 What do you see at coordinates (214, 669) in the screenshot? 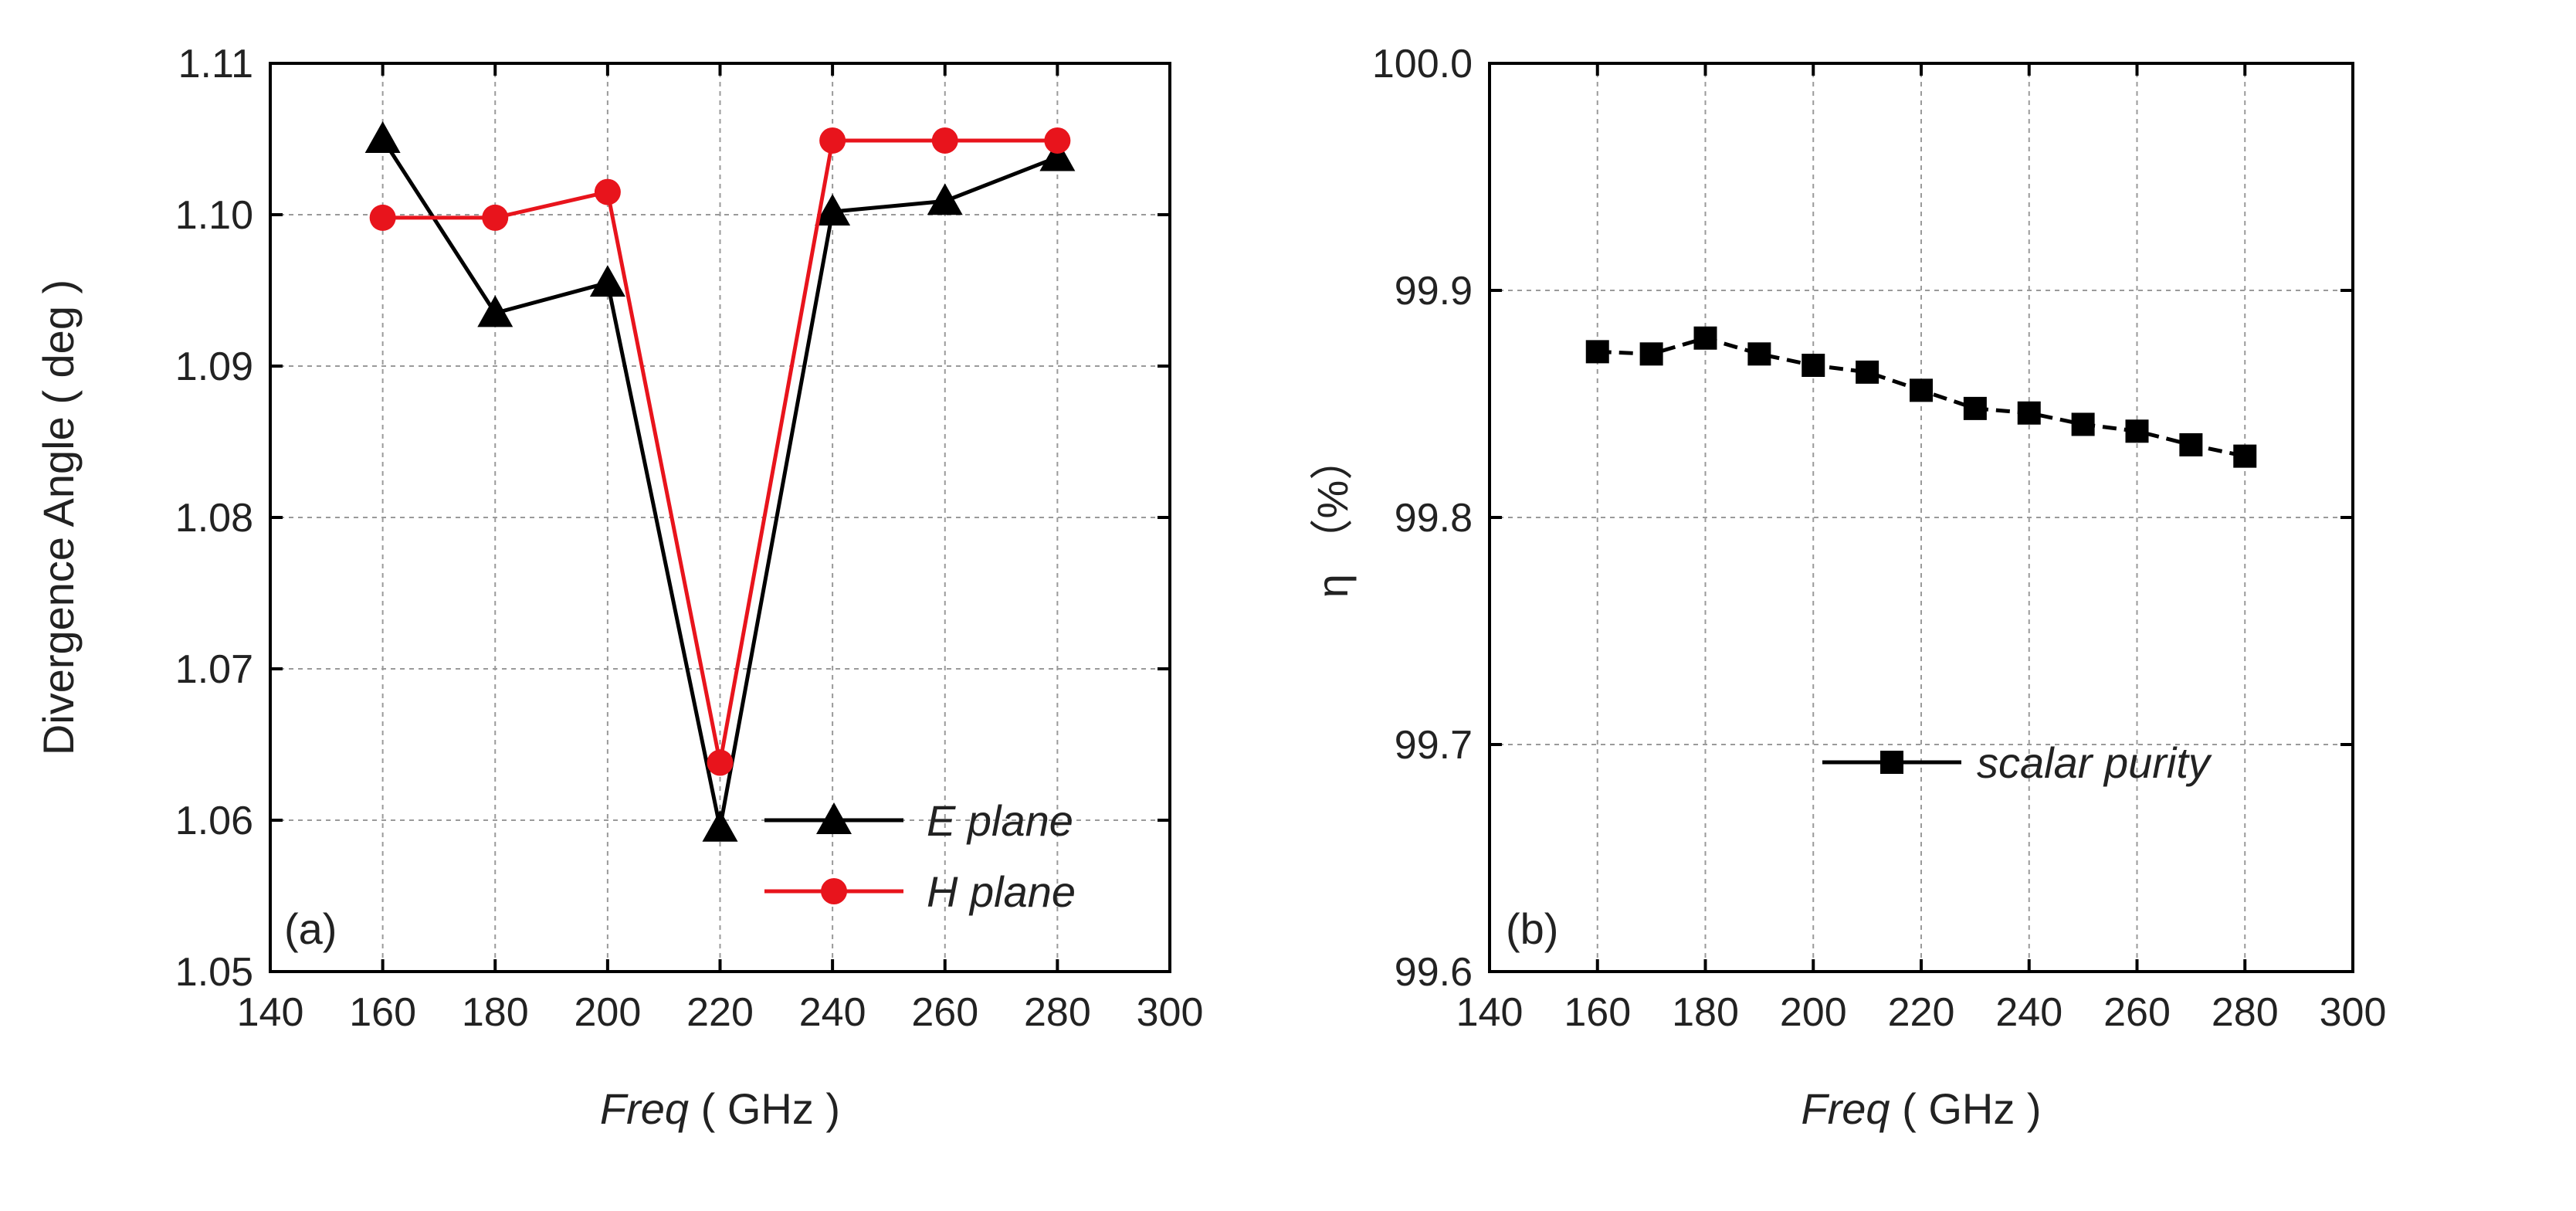
I see `y-tick-label: 1.07` at bounding box center [214, 669].